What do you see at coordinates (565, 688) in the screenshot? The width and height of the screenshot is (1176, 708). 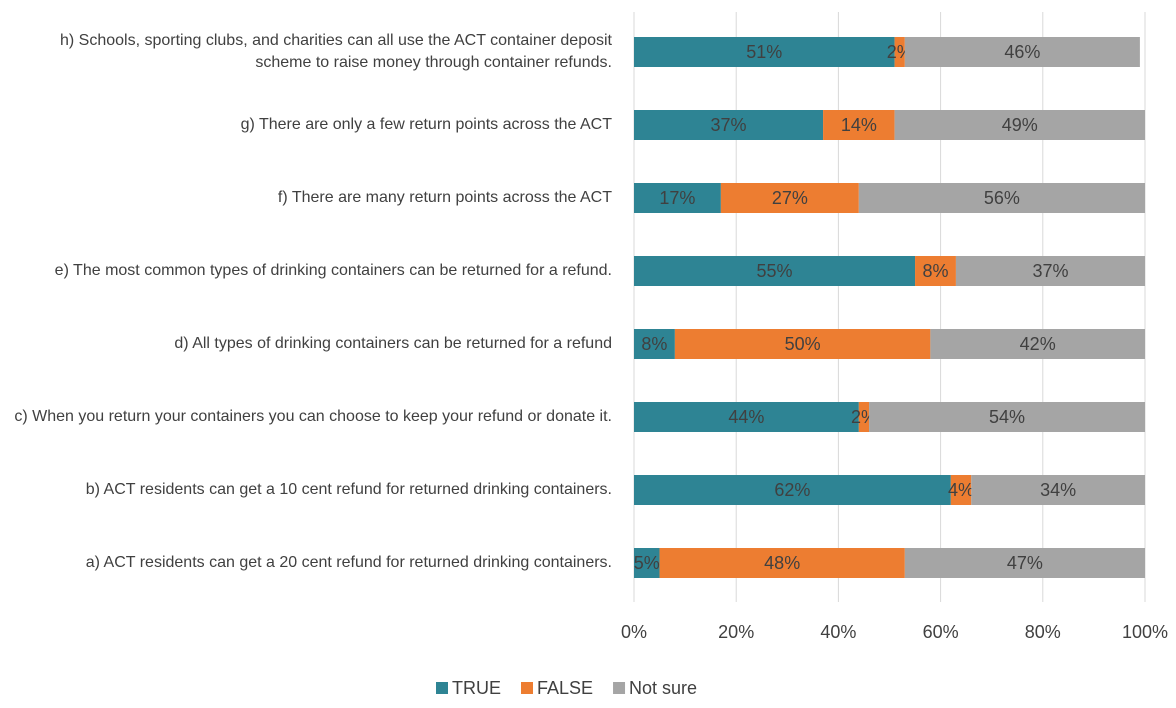 I see `legend-label: FALSE` at bounding box center [565, 688].